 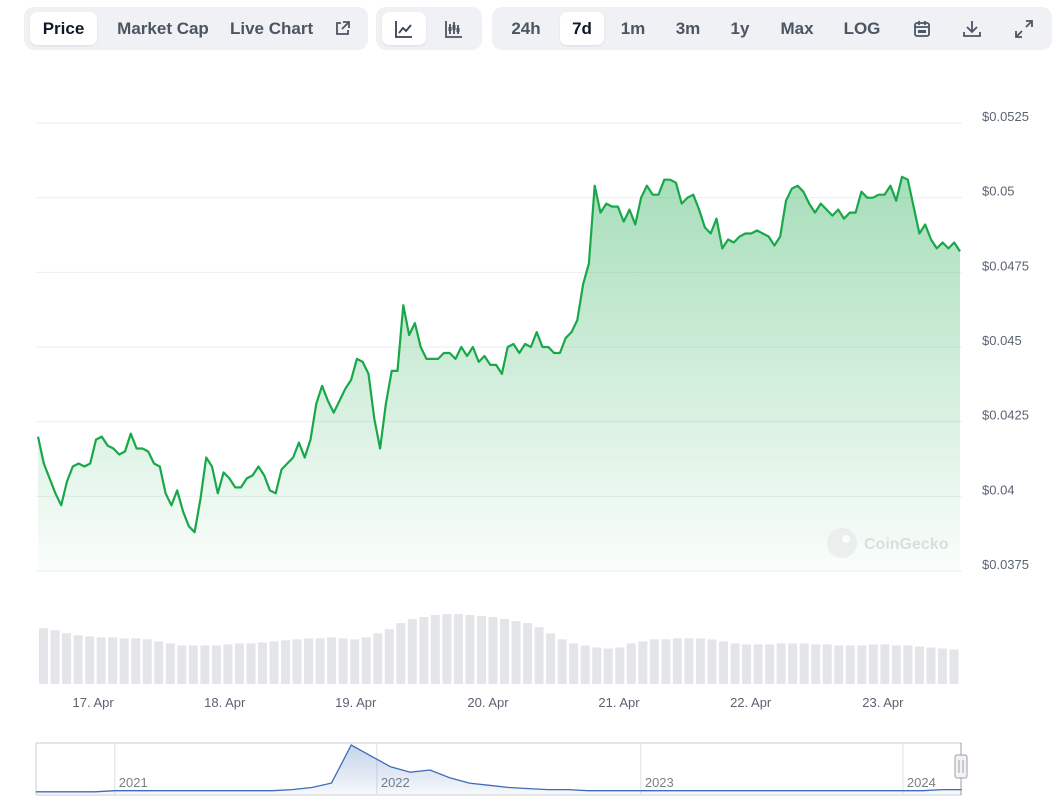 I want to click on tab-group: Price Market Cap Live Chart, so click(x=196, y=28).